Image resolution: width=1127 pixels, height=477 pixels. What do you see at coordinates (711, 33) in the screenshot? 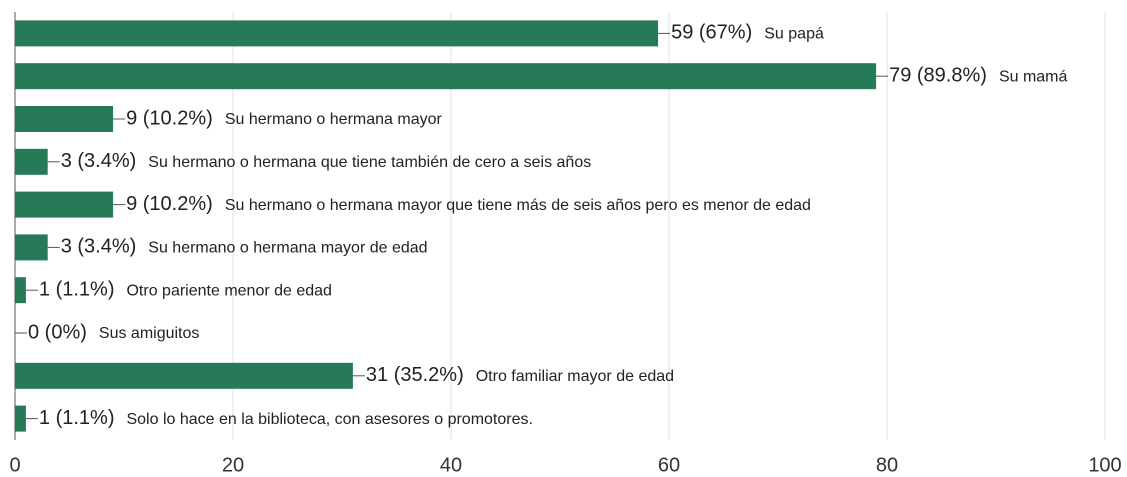
I see `value-label: 59 (67%)` at bounding box center [711, 33].